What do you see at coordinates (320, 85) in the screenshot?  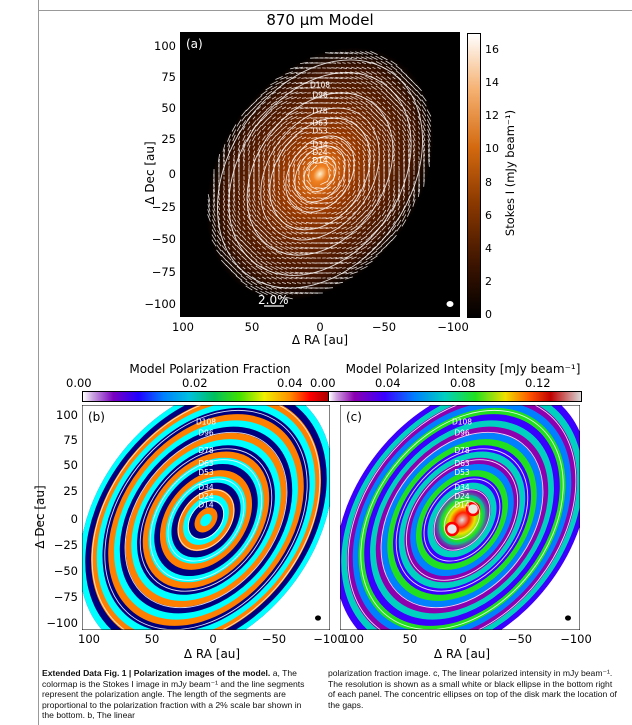 I see `panel-a-gap-label: D108` at bounding box center [320, 85].